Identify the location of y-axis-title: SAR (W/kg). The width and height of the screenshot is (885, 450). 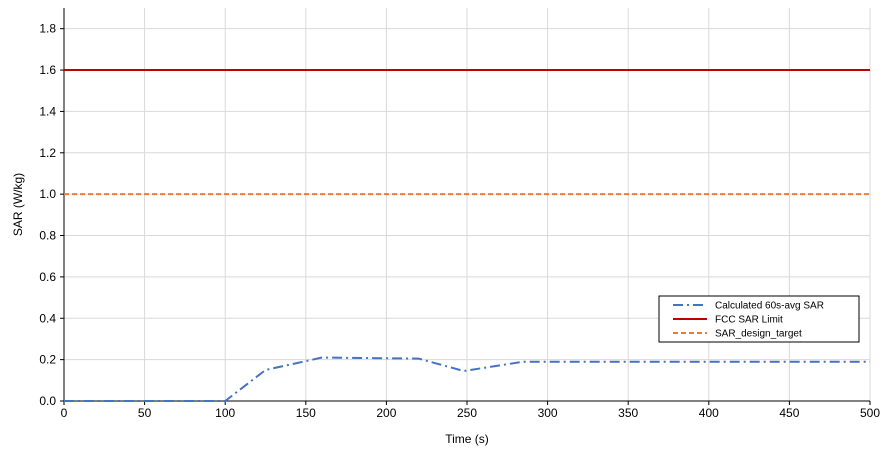
(18, 204).